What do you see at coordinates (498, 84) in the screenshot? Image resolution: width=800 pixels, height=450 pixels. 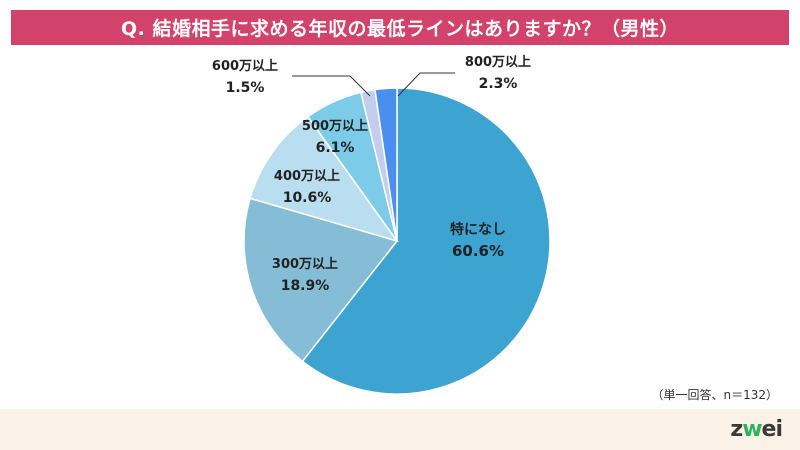 I see `slice-value-5: 2.3%` at bounding box center [498, 84].